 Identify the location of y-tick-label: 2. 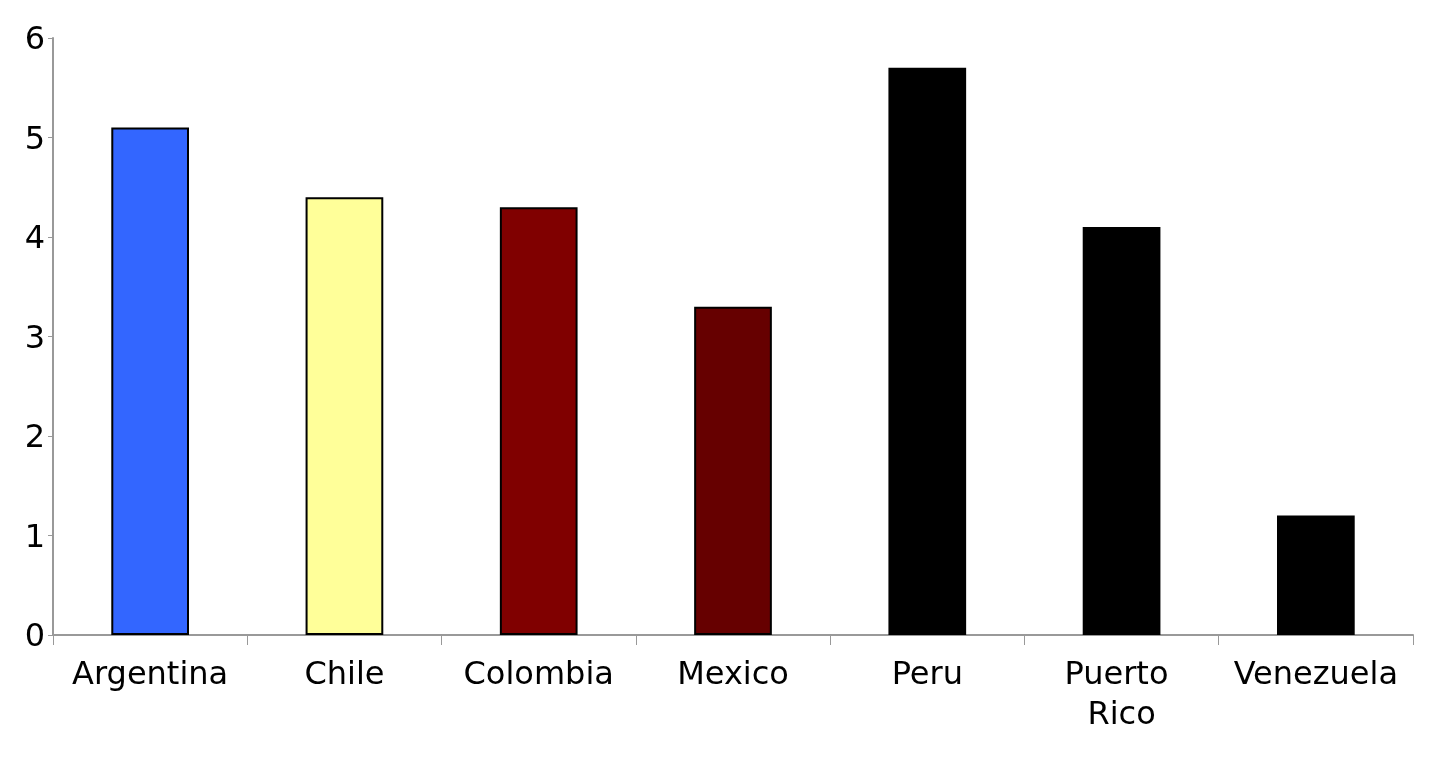
(34, 436).